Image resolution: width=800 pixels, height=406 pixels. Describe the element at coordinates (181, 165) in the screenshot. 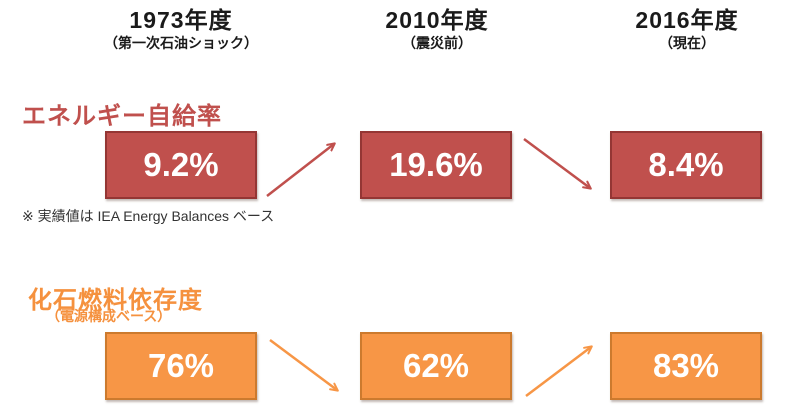

I see `energy-value-1973: 9.2%` at that location.